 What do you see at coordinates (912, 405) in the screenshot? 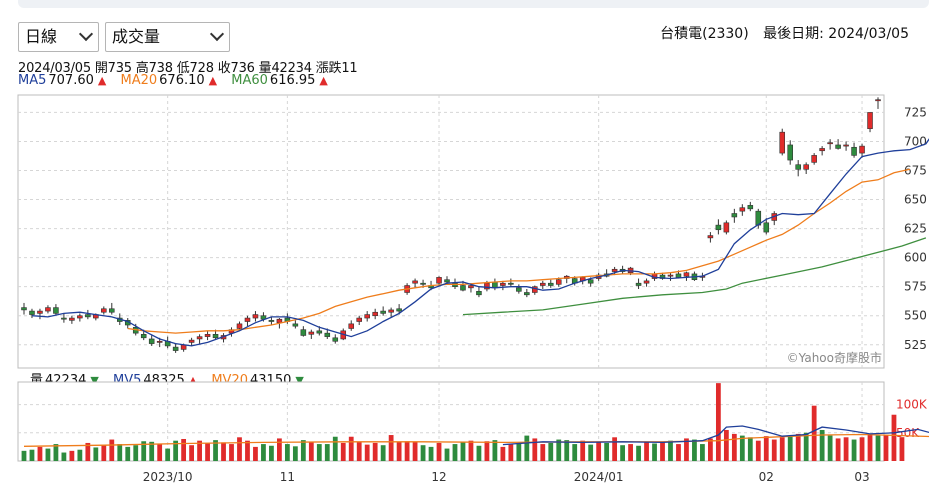
I see `volume-tick-label: 100K` at bounding box center [912, 405].